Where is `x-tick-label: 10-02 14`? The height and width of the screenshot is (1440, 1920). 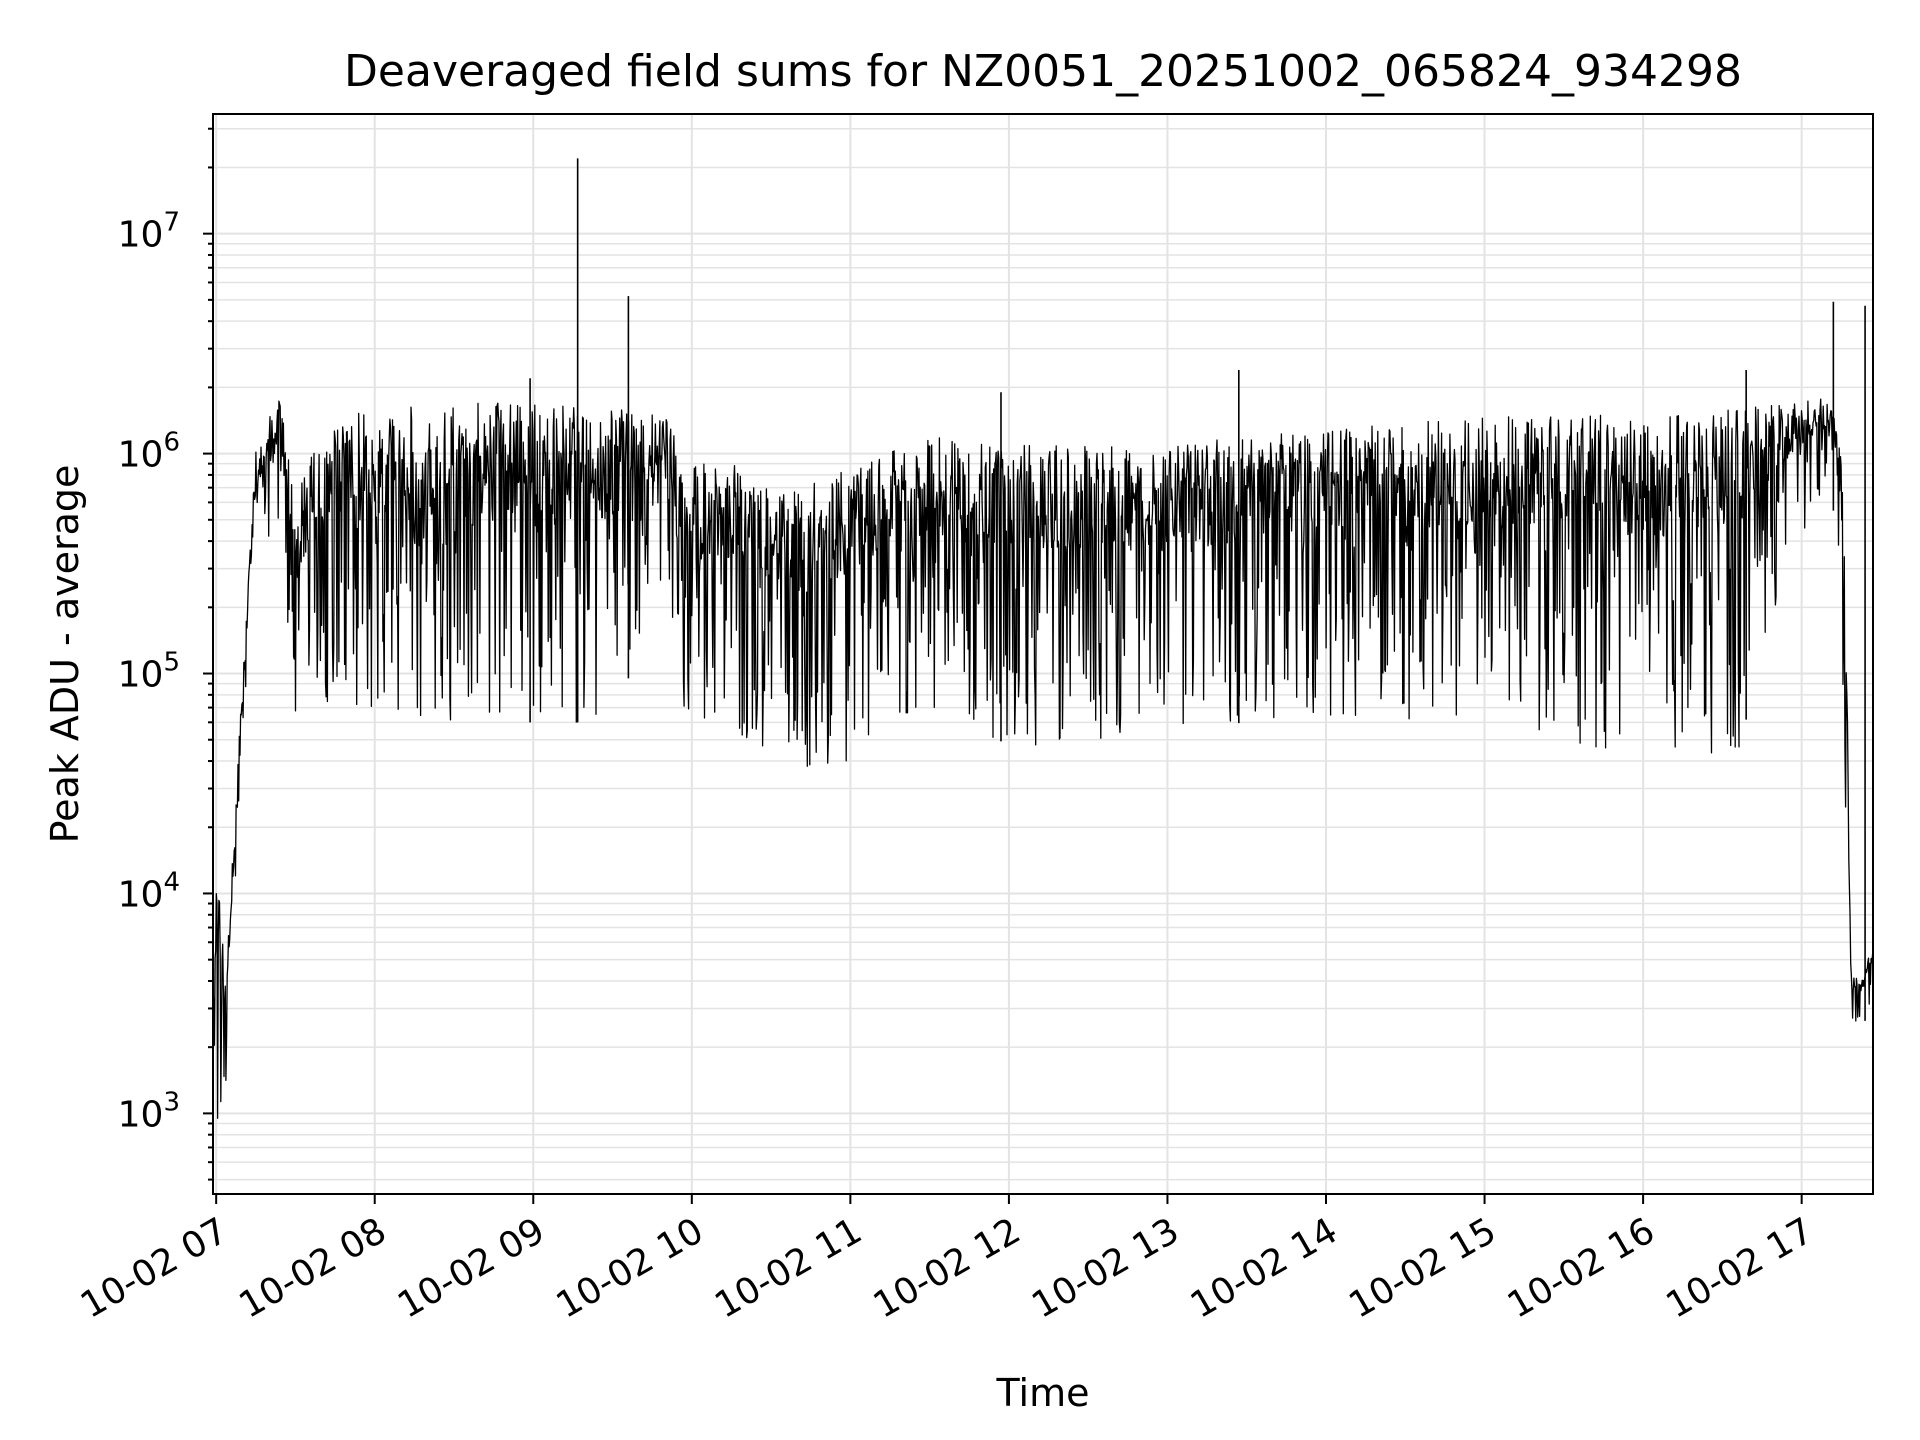 x-tick-label: 10-02 14 is located at coordinates (1264, 1268).